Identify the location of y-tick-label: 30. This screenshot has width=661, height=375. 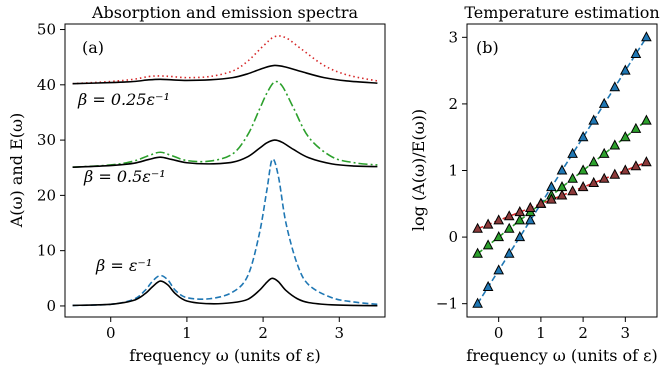
(46, 140).